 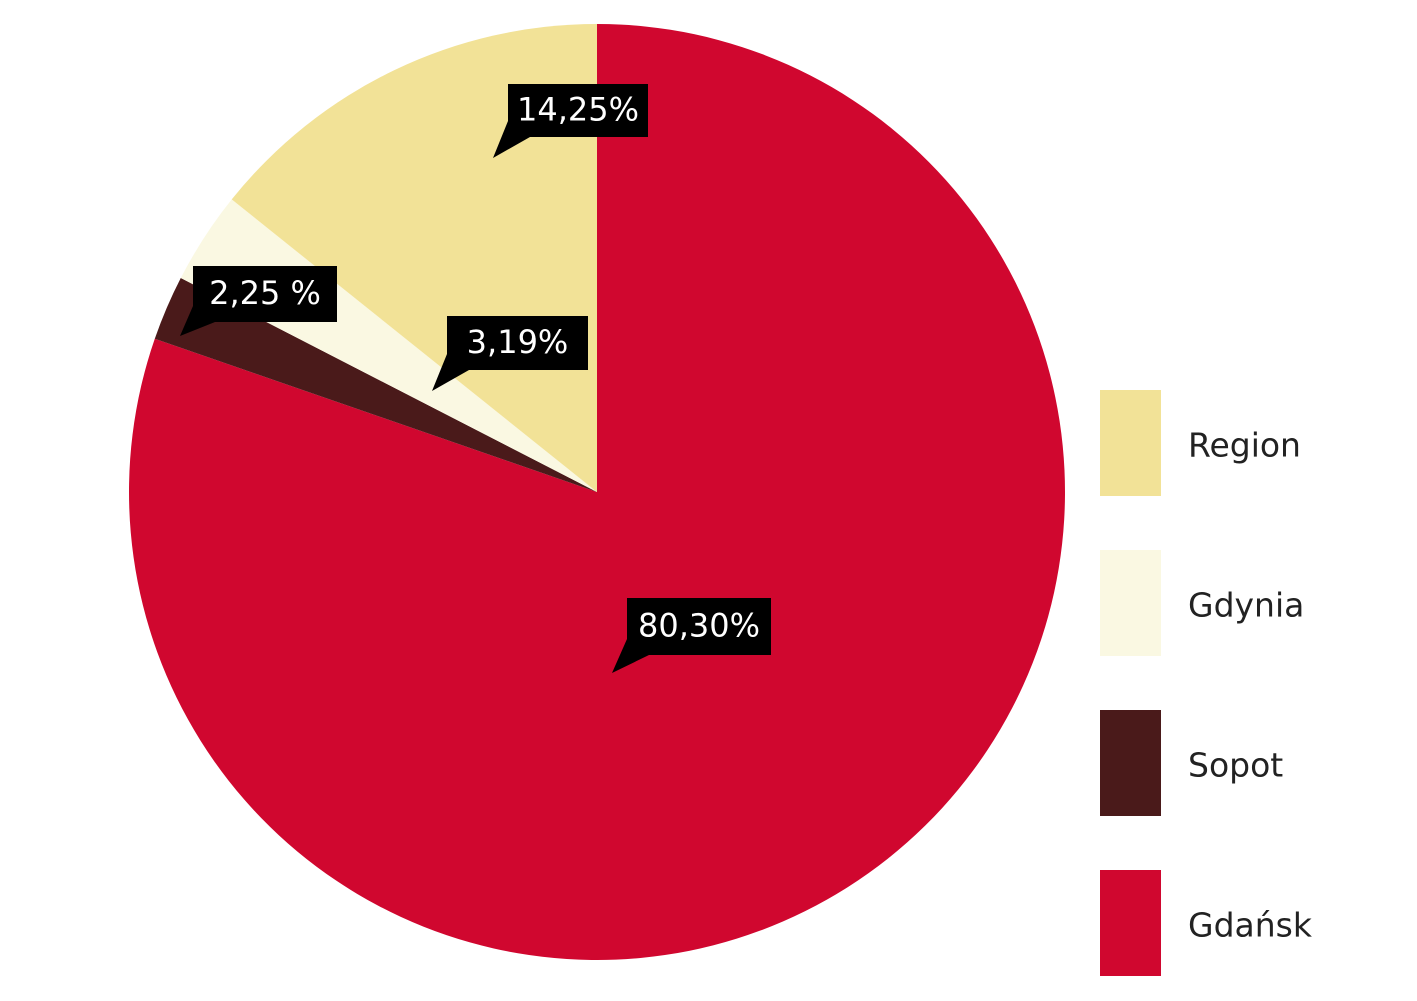 What do you see at coordinates (1250, 925) in the screenshot?
I see `legend-label: Gdańsk` at bounding box center [1250, 925].